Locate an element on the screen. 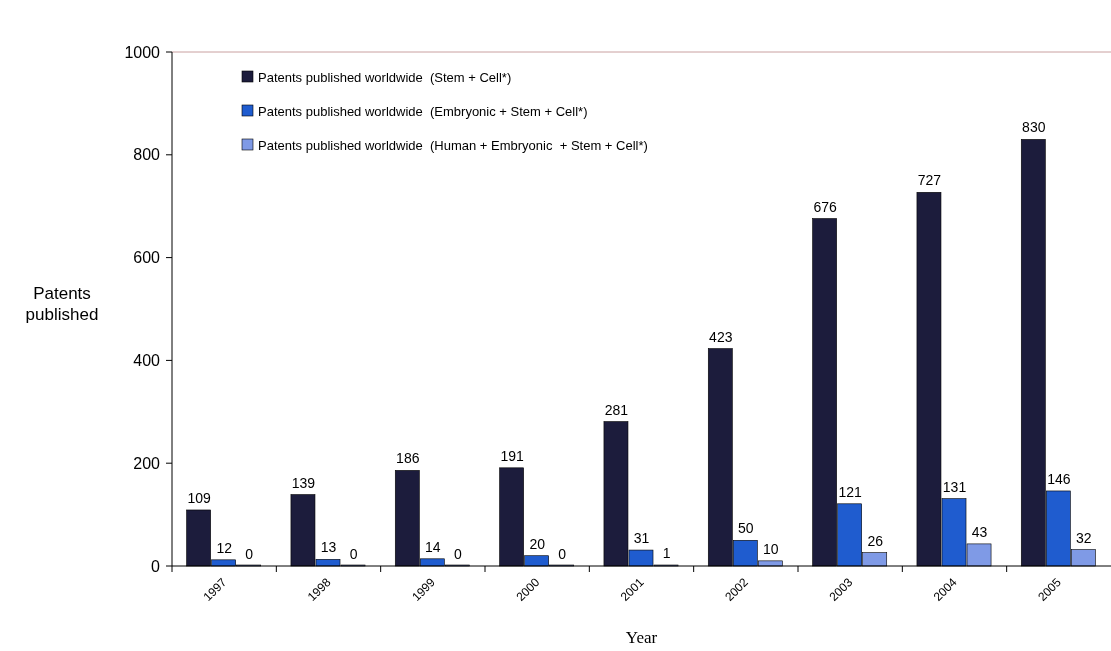  data-label: 676 is located at coordinates (825, 206).